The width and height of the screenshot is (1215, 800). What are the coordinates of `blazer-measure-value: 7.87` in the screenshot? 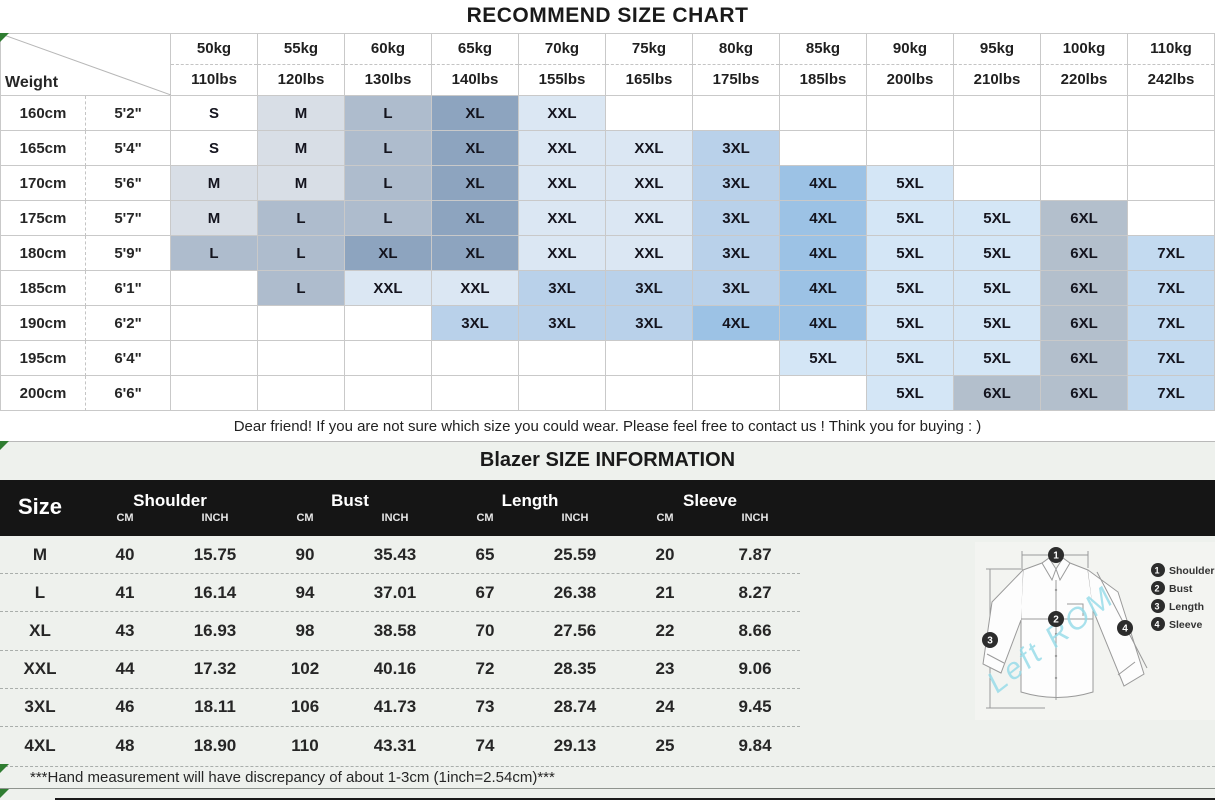 It's located at (755, 554).